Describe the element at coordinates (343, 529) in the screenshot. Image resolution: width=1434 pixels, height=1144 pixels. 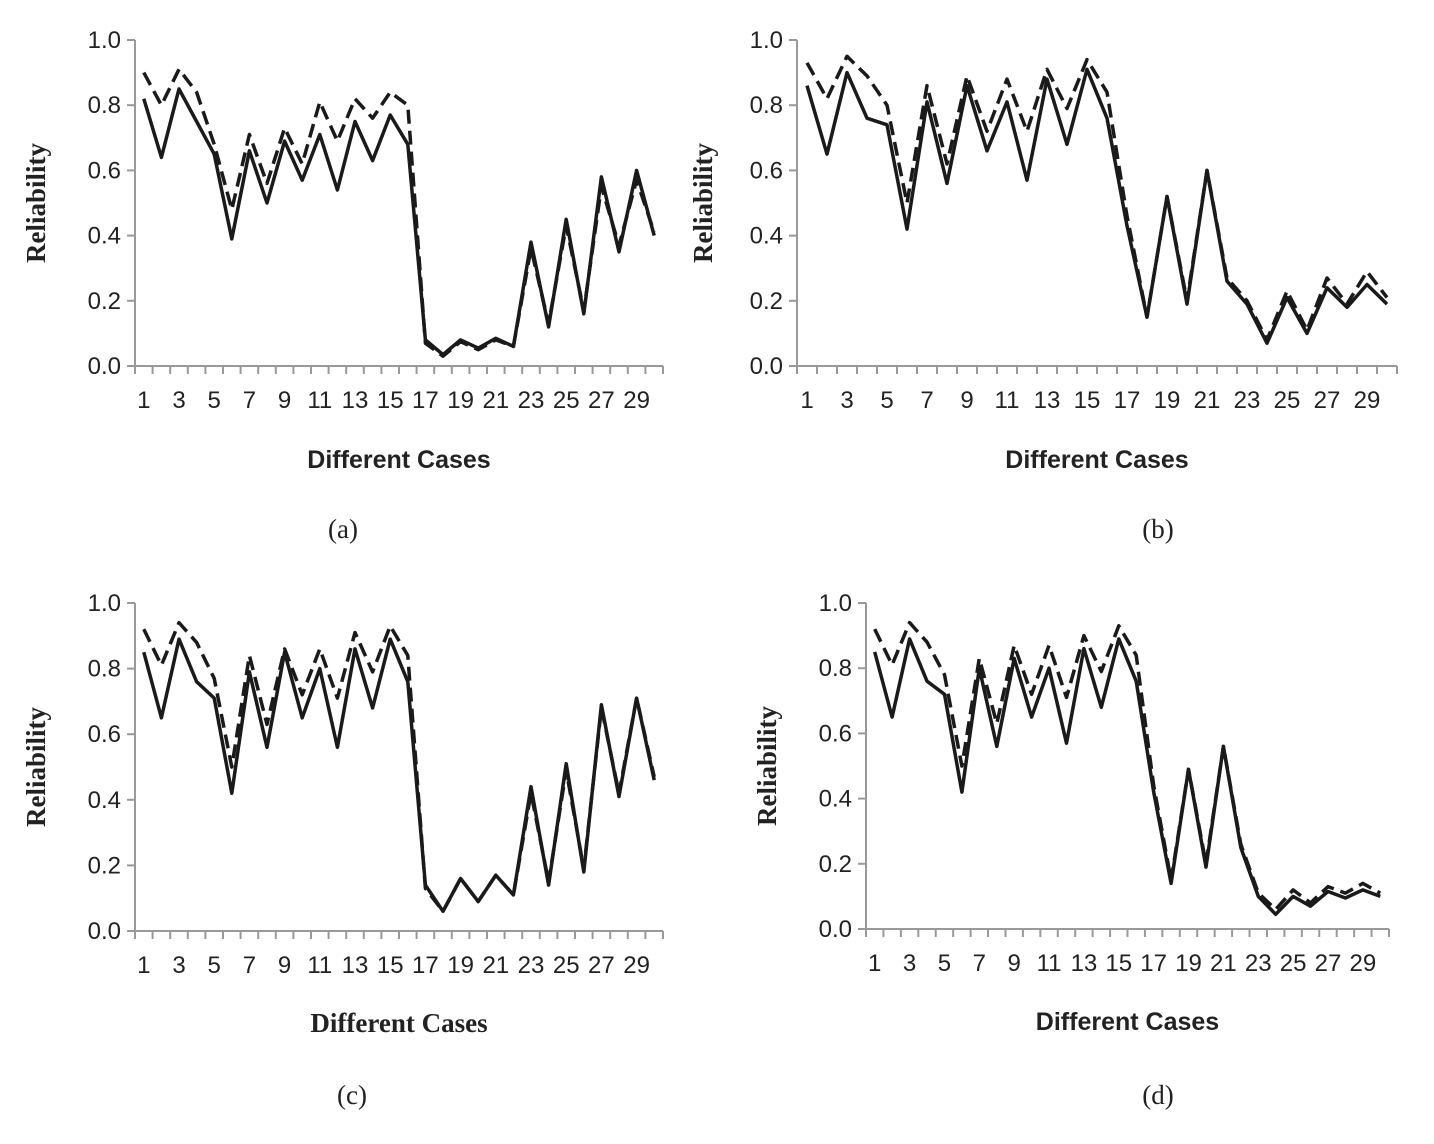
I see `panel-caption: (a)` at that location.